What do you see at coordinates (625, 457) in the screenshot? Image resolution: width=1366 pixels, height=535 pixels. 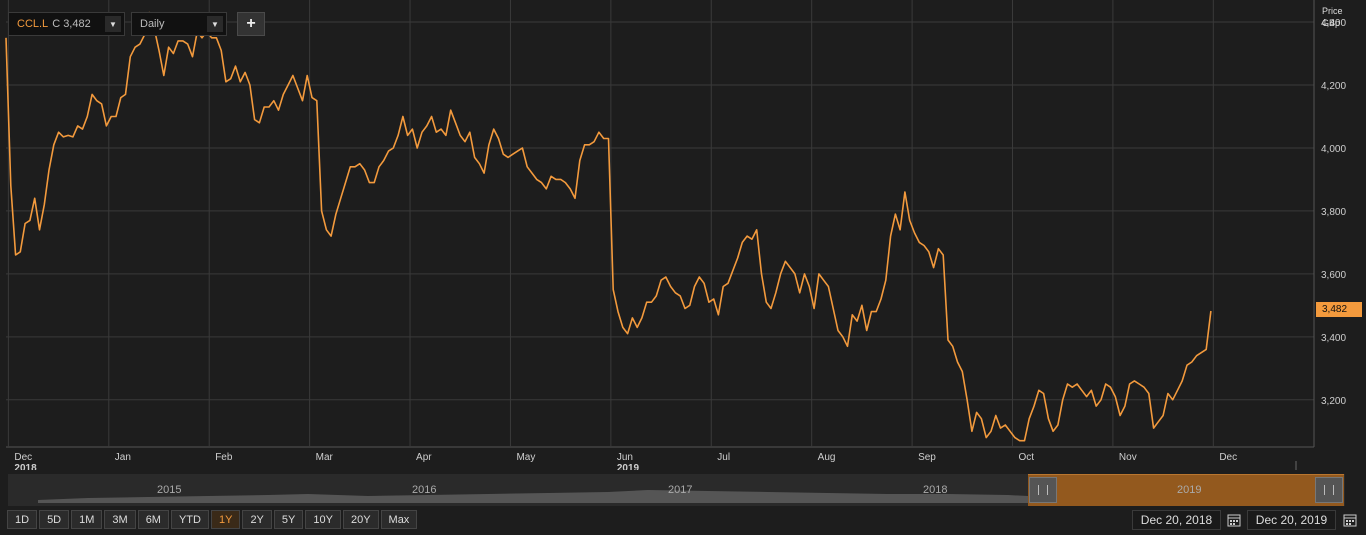 I see `x-tick-label: Jun` at bounding box center [625, 457].